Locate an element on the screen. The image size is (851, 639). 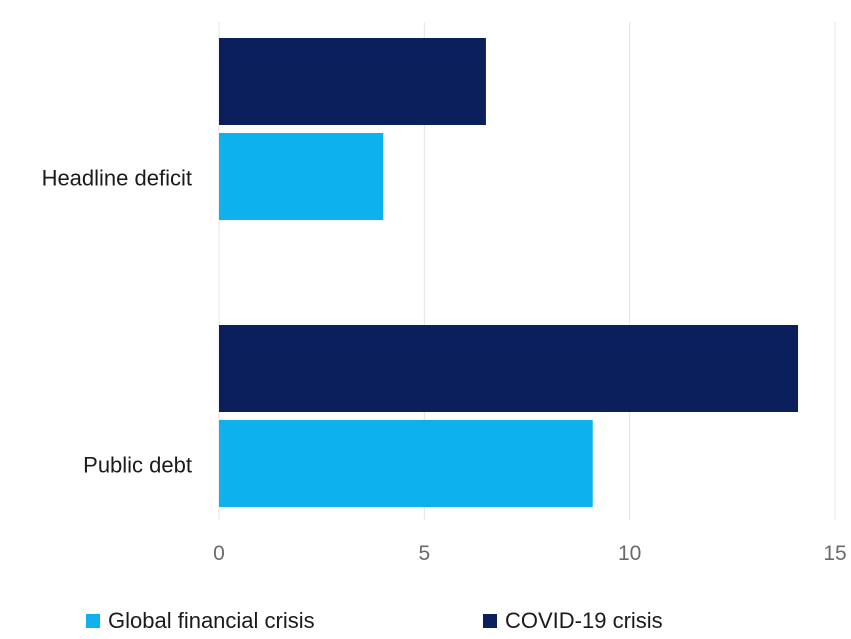
bar-headline-deficit-global-financial-crisis is located at coordinates (301, 176).